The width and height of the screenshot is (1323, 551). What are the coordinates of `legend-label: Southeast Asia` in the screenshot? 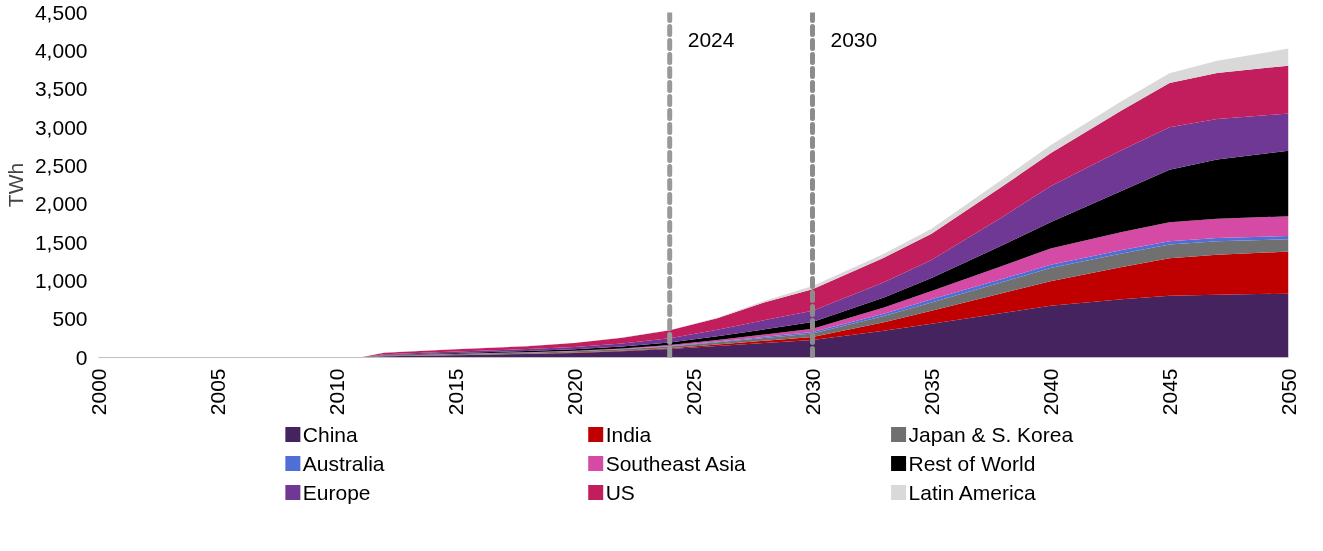 It's located at (676, 463).